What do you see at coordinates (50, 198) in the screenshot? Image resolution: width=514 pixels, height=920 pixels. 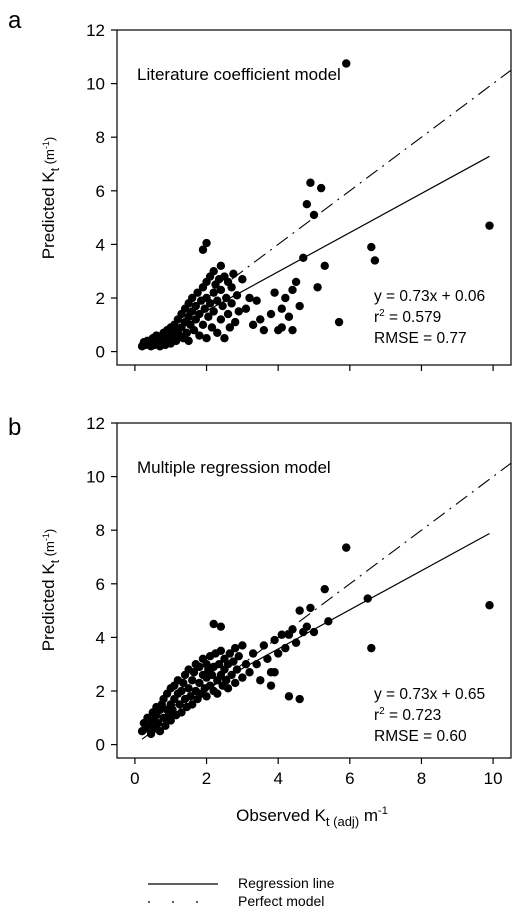 I see `panel-a-y-axis-label: Predicted Kt (m-1)` at bounding box center [50, 198].